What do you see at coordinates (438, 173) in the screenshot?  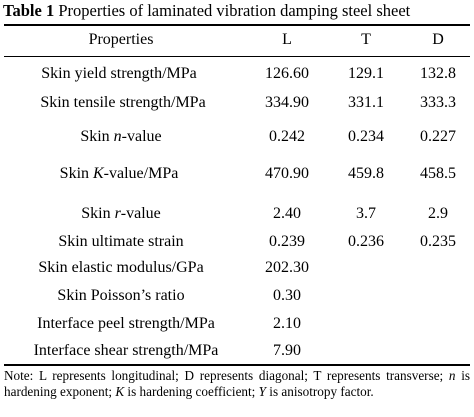 I see `row-value-d: 458.5` at bounding box center [438, 173].